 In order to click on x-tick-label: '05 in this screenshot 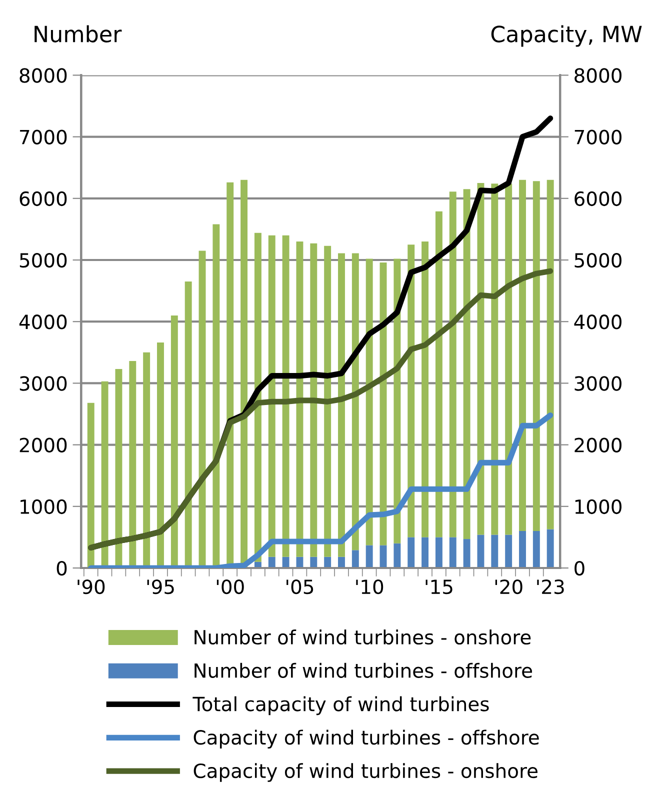, I will do `click(300, 586)`.